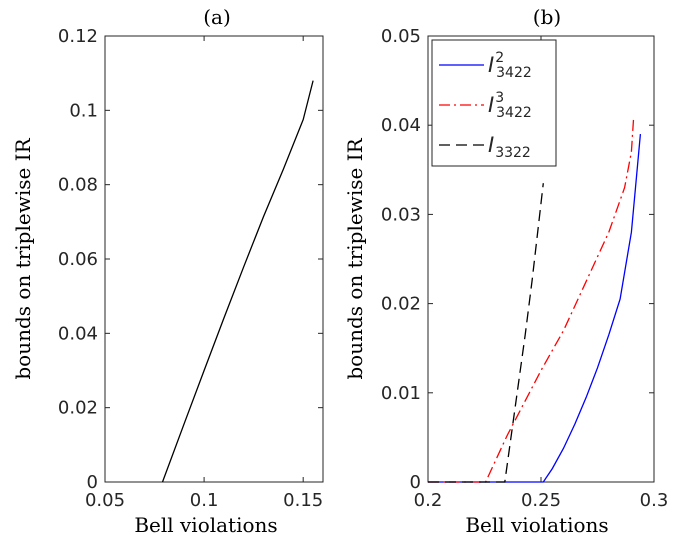  Describe the element at coordinates (355, 258) in the screenshot. I see `panel-b-y-label: bounds on triplewise IR` at that location.